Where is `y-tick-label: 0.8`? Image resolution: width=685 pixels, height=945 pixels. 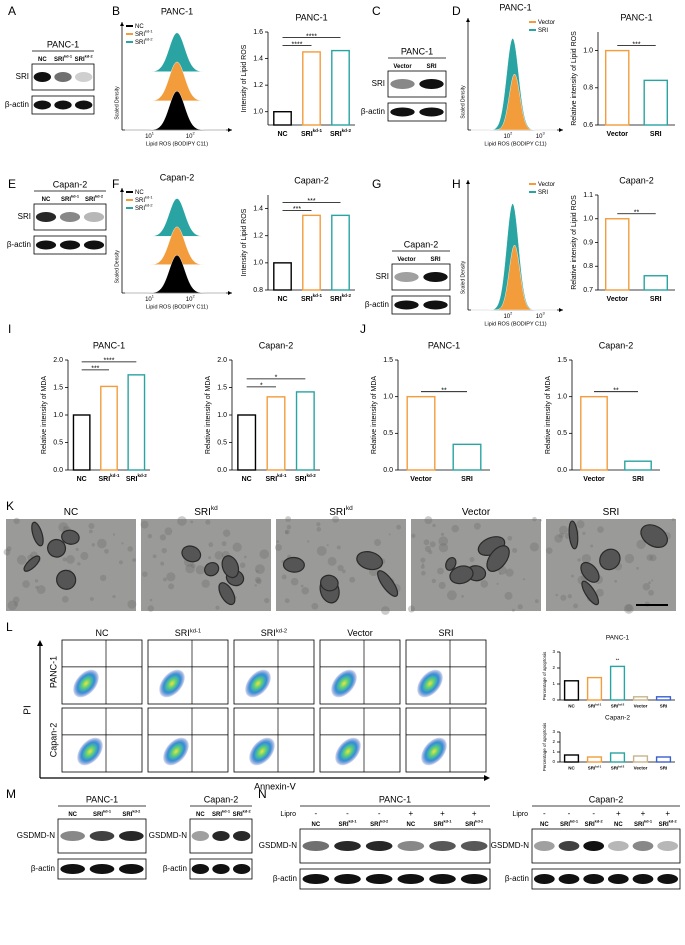 y-tick-label: 0.8 is located at coordinates (588, 88).